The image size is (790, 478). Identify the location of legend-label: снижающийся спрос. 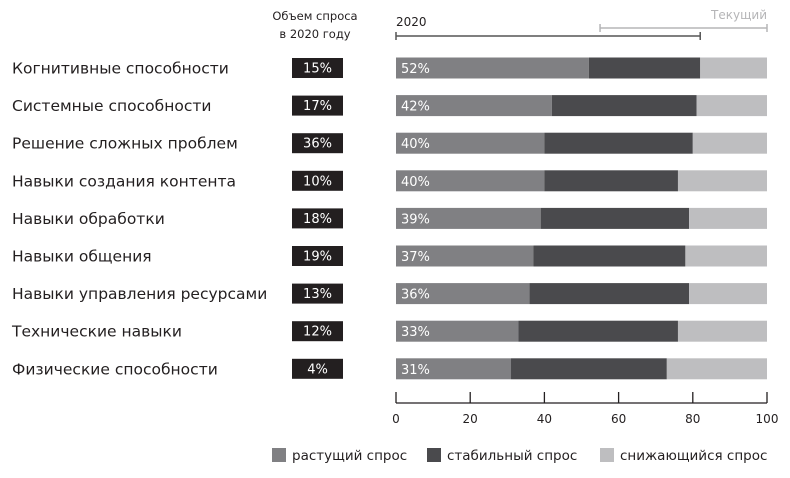
(693, 456).